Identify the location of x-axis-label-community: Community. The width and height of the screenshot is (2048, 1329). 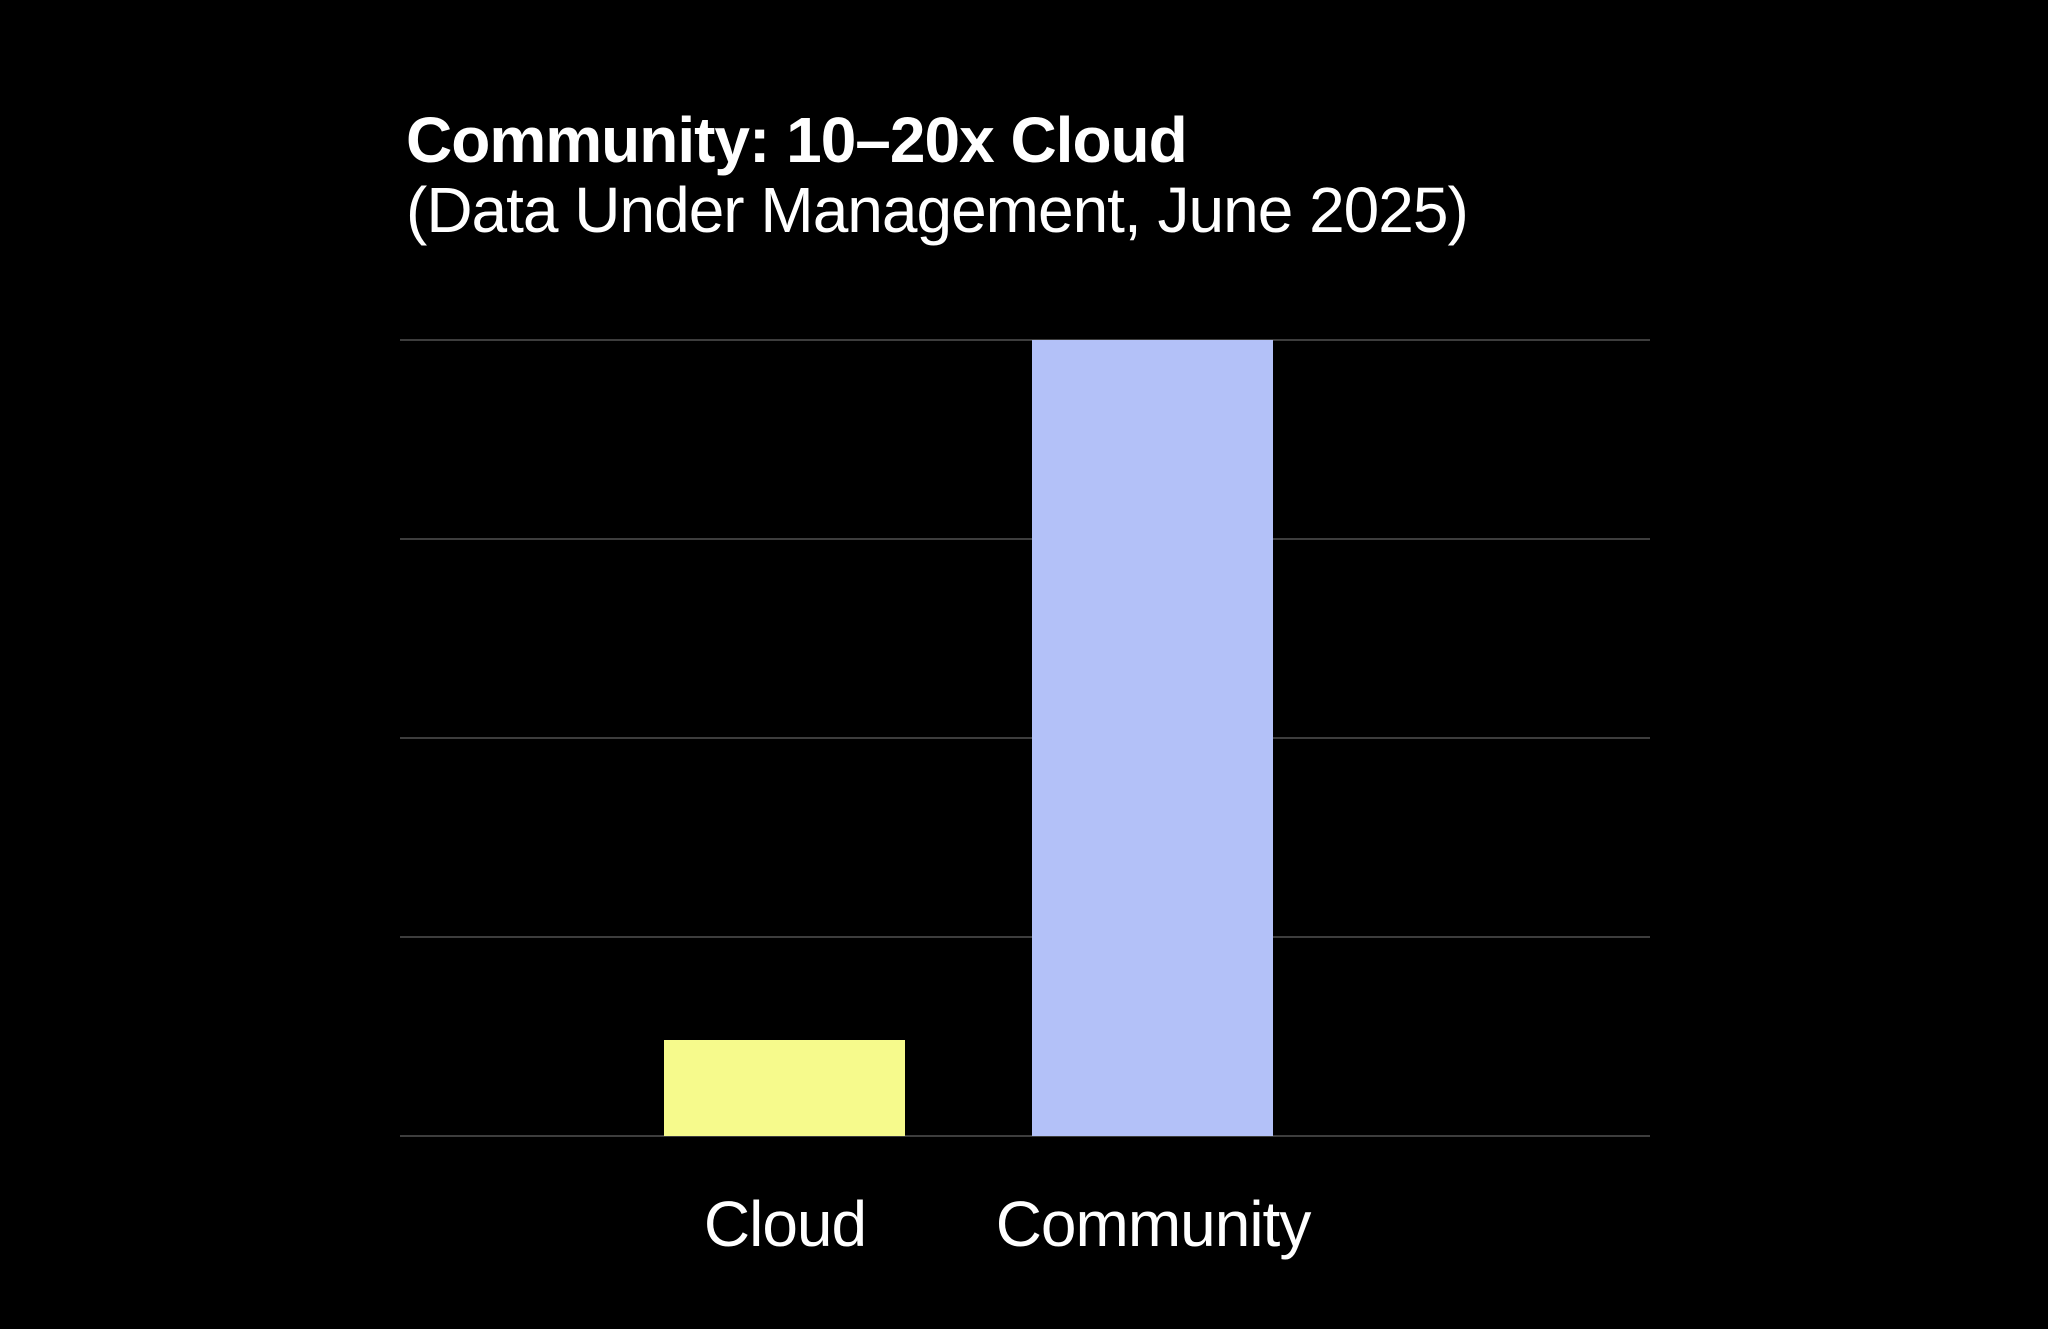
(1153, 1224).